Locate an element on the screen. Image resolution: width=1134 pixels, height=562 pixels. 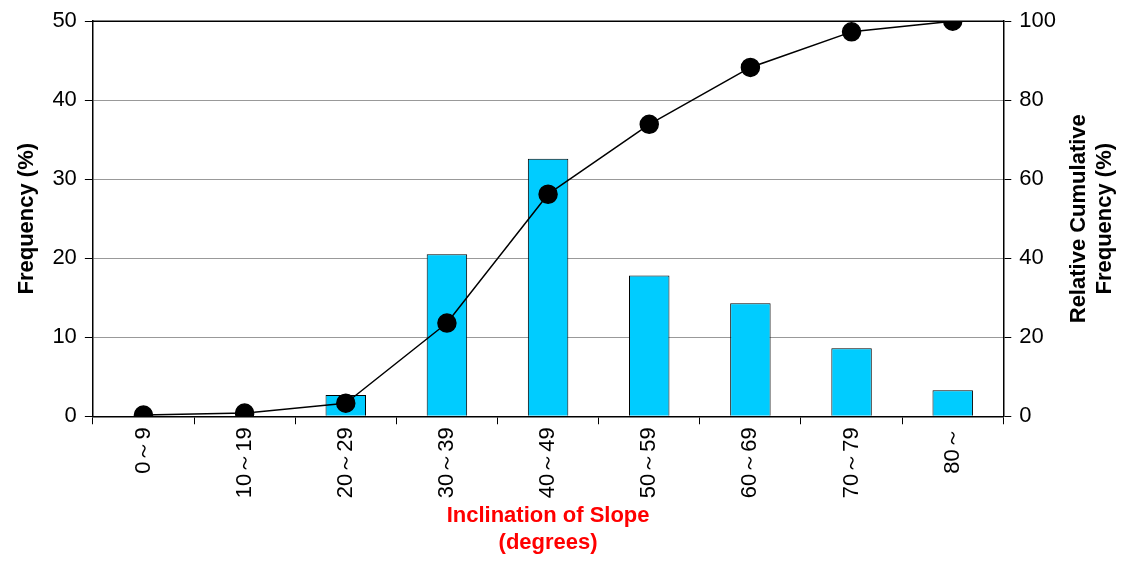
x-tick-label: 20～29 is located at coordinates (344, 463).